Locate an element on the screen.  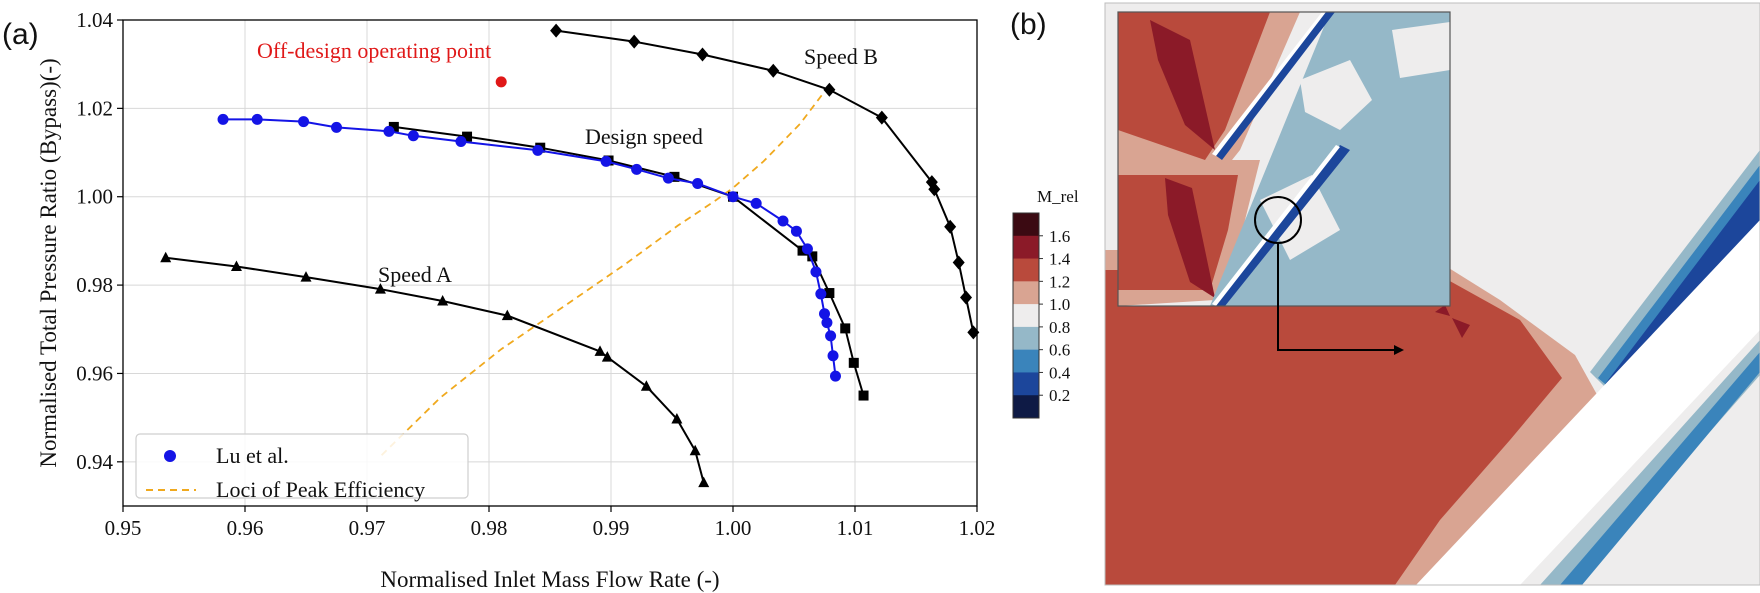
series-speed-b is located at coordinates (765, 181).